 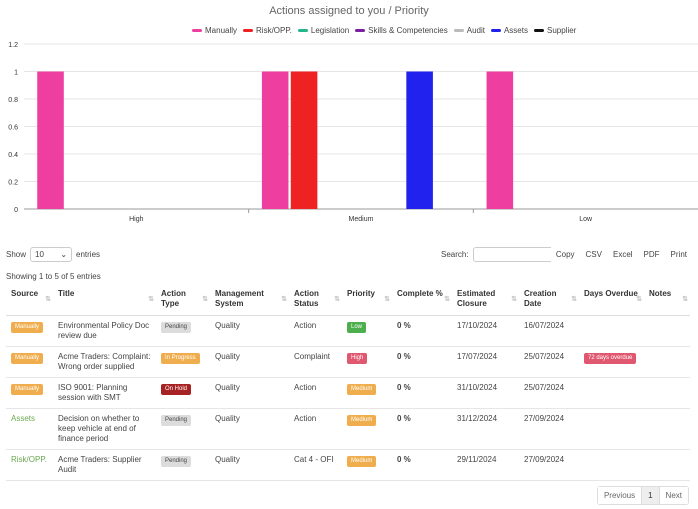 What do you see at coordinates (315, 429) in the screenshot?
I see `action-status-cell: Action` at bounding box center [315, 429].